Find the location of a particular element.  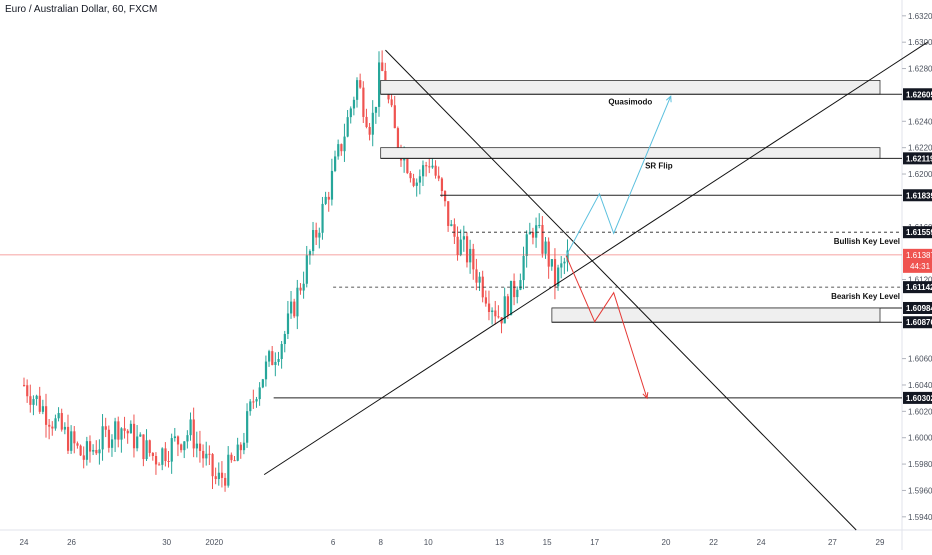

y-tick-label: 1.62800 is located at coordinates (920, 69).